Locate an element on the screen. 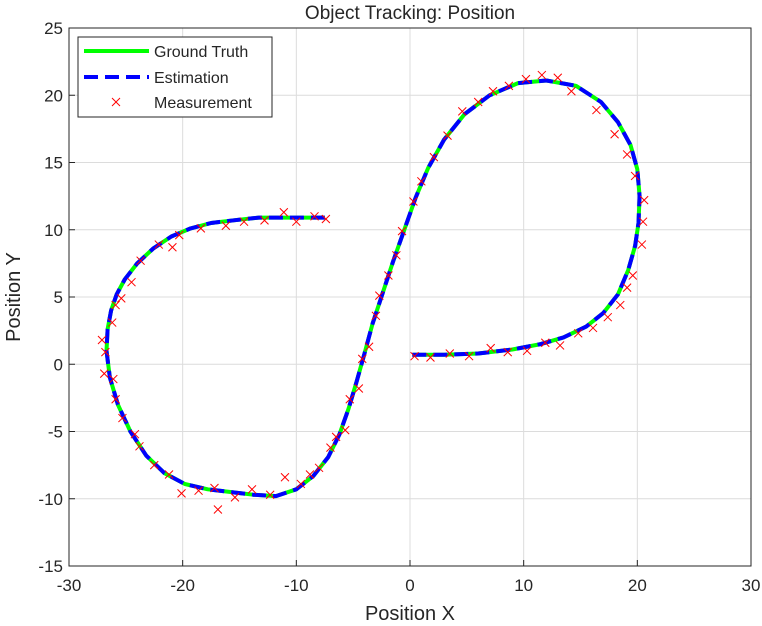 This screenshot has height=626, width=762. y-tick-label: 20 is located at coordinates (53, 95).